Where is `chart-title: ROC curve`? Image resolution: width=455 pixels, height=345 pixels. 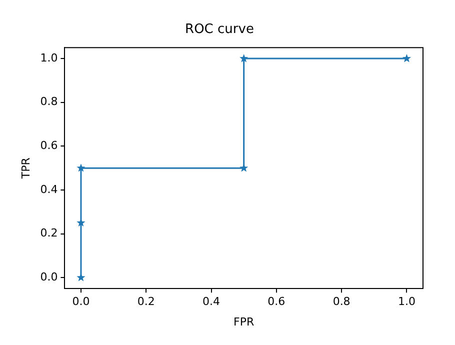 chart-title: ROC curve is located at coordinates (219, 30).